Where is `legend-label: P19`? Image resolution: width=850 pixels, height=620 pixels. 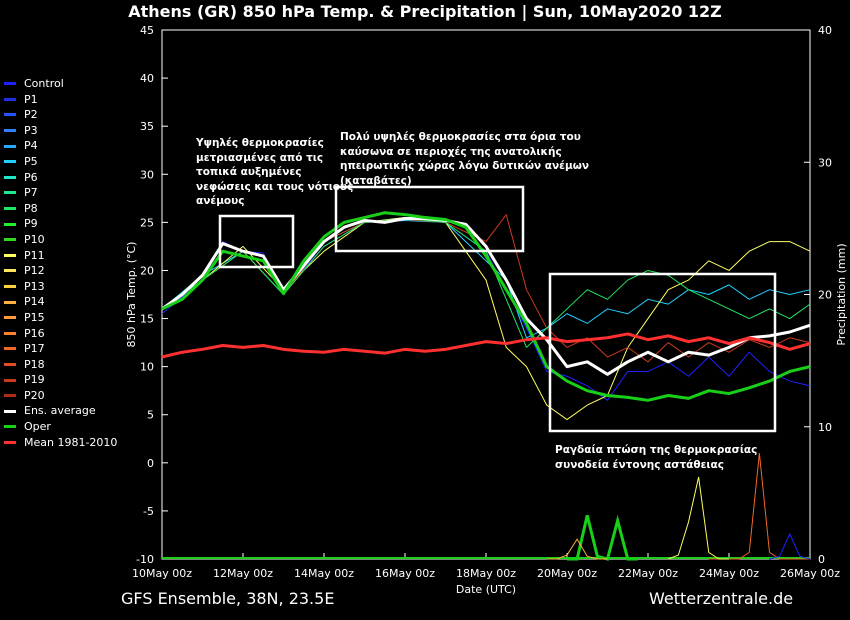 legend-label: P19 is located at coordinates (34, 380).